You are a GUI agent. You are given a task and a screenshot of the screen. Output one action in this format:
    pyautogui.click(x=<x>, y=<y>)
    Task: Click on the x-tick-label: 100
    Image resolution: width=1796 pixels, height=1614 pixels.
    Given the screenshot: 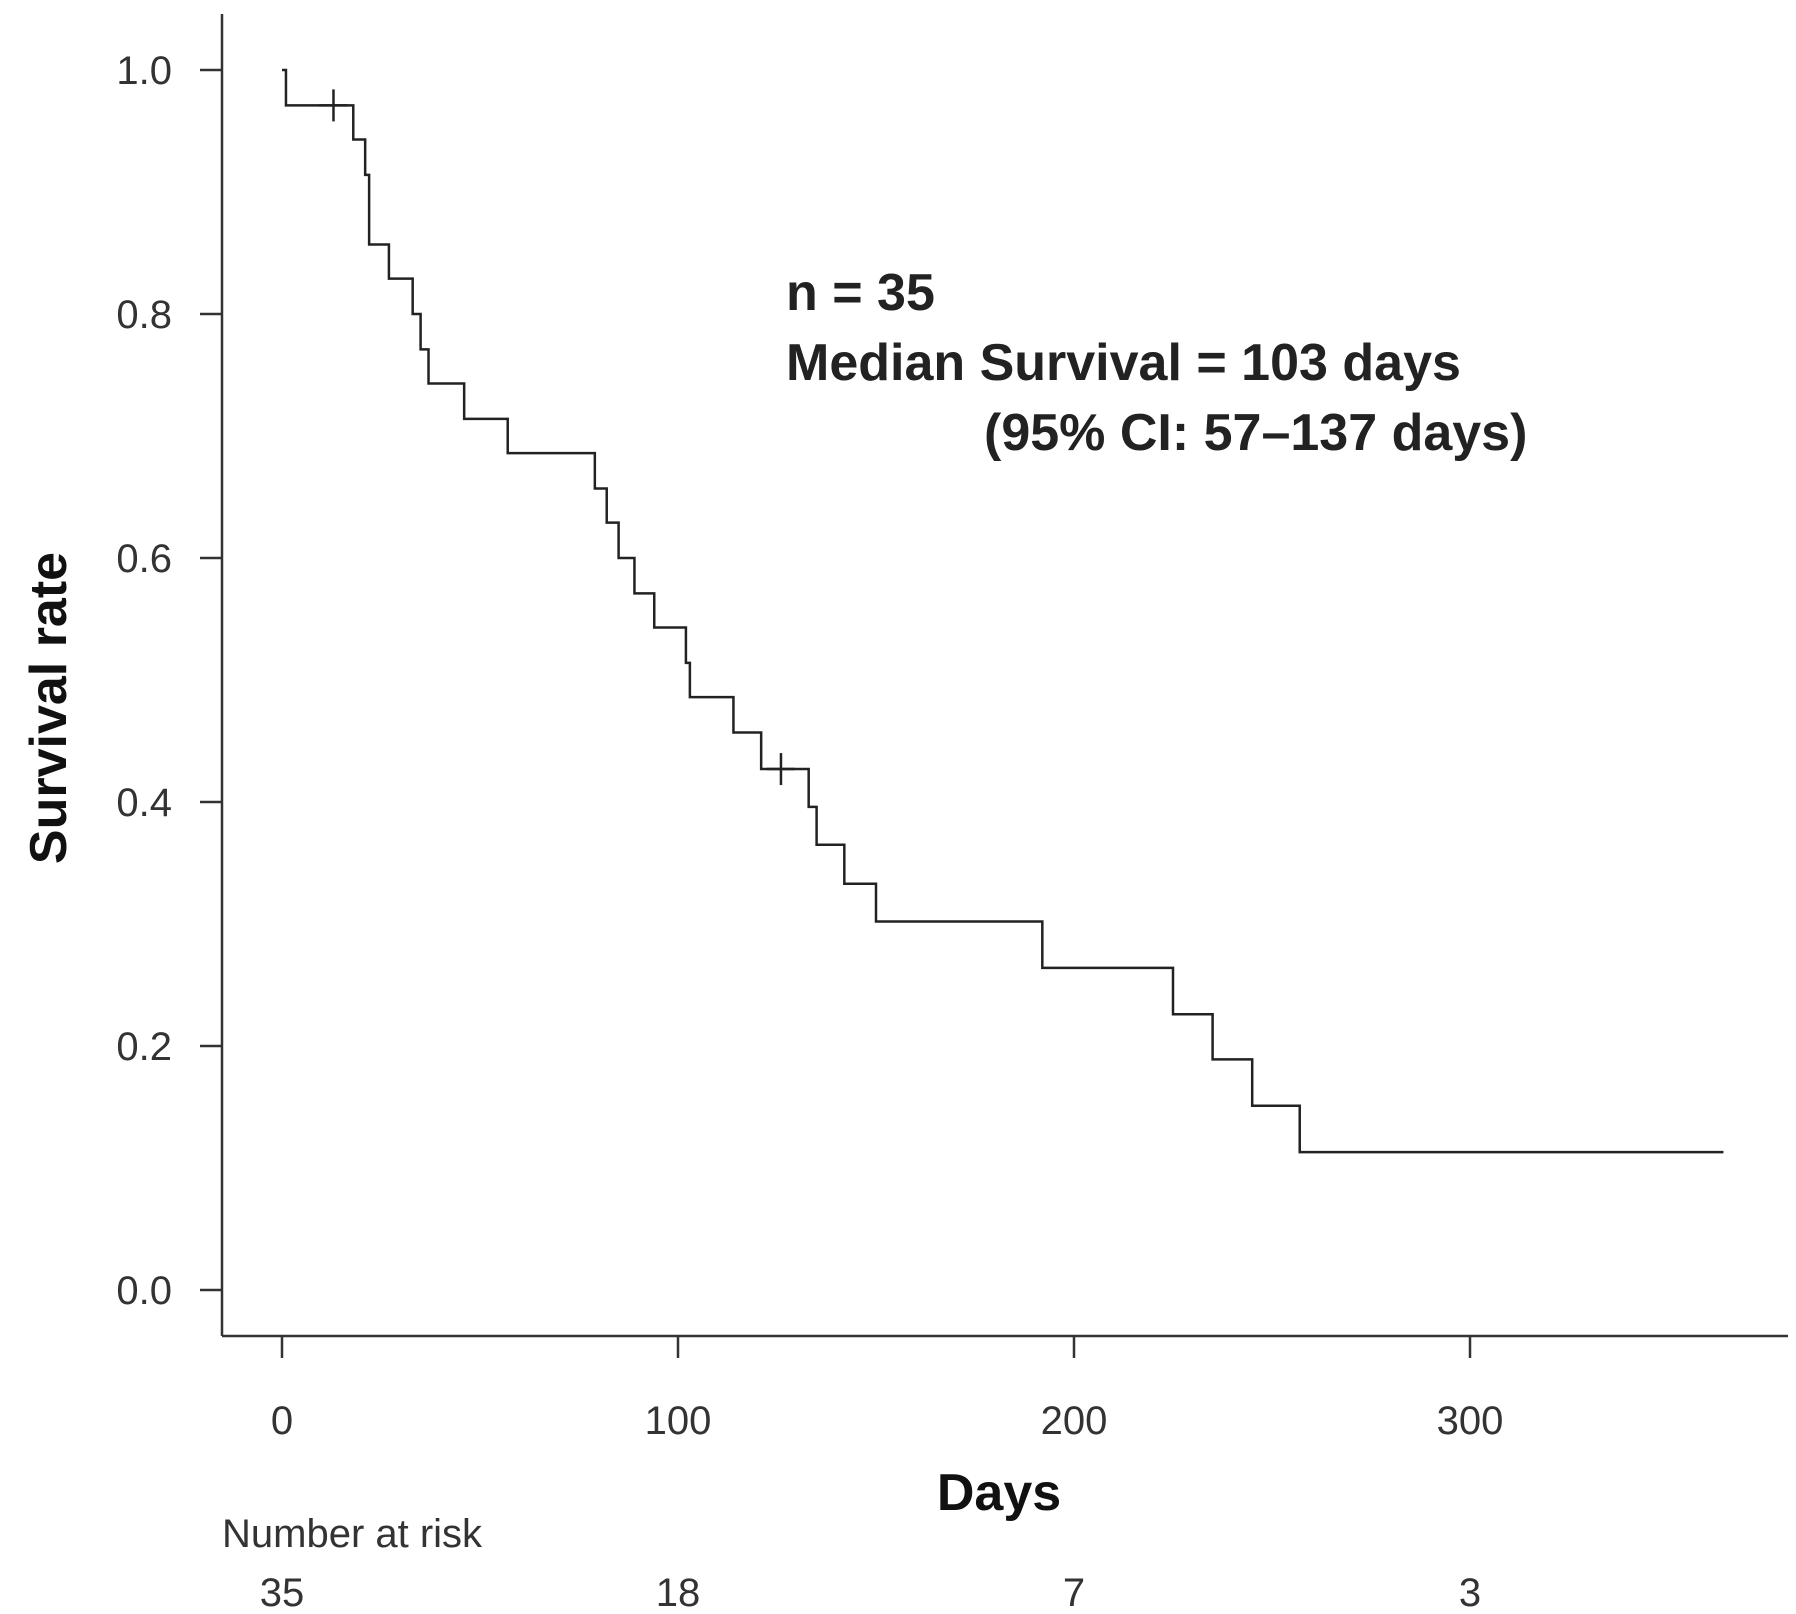 What is the action you would take?
    pyautogui.click(x=678, y=1421)
    